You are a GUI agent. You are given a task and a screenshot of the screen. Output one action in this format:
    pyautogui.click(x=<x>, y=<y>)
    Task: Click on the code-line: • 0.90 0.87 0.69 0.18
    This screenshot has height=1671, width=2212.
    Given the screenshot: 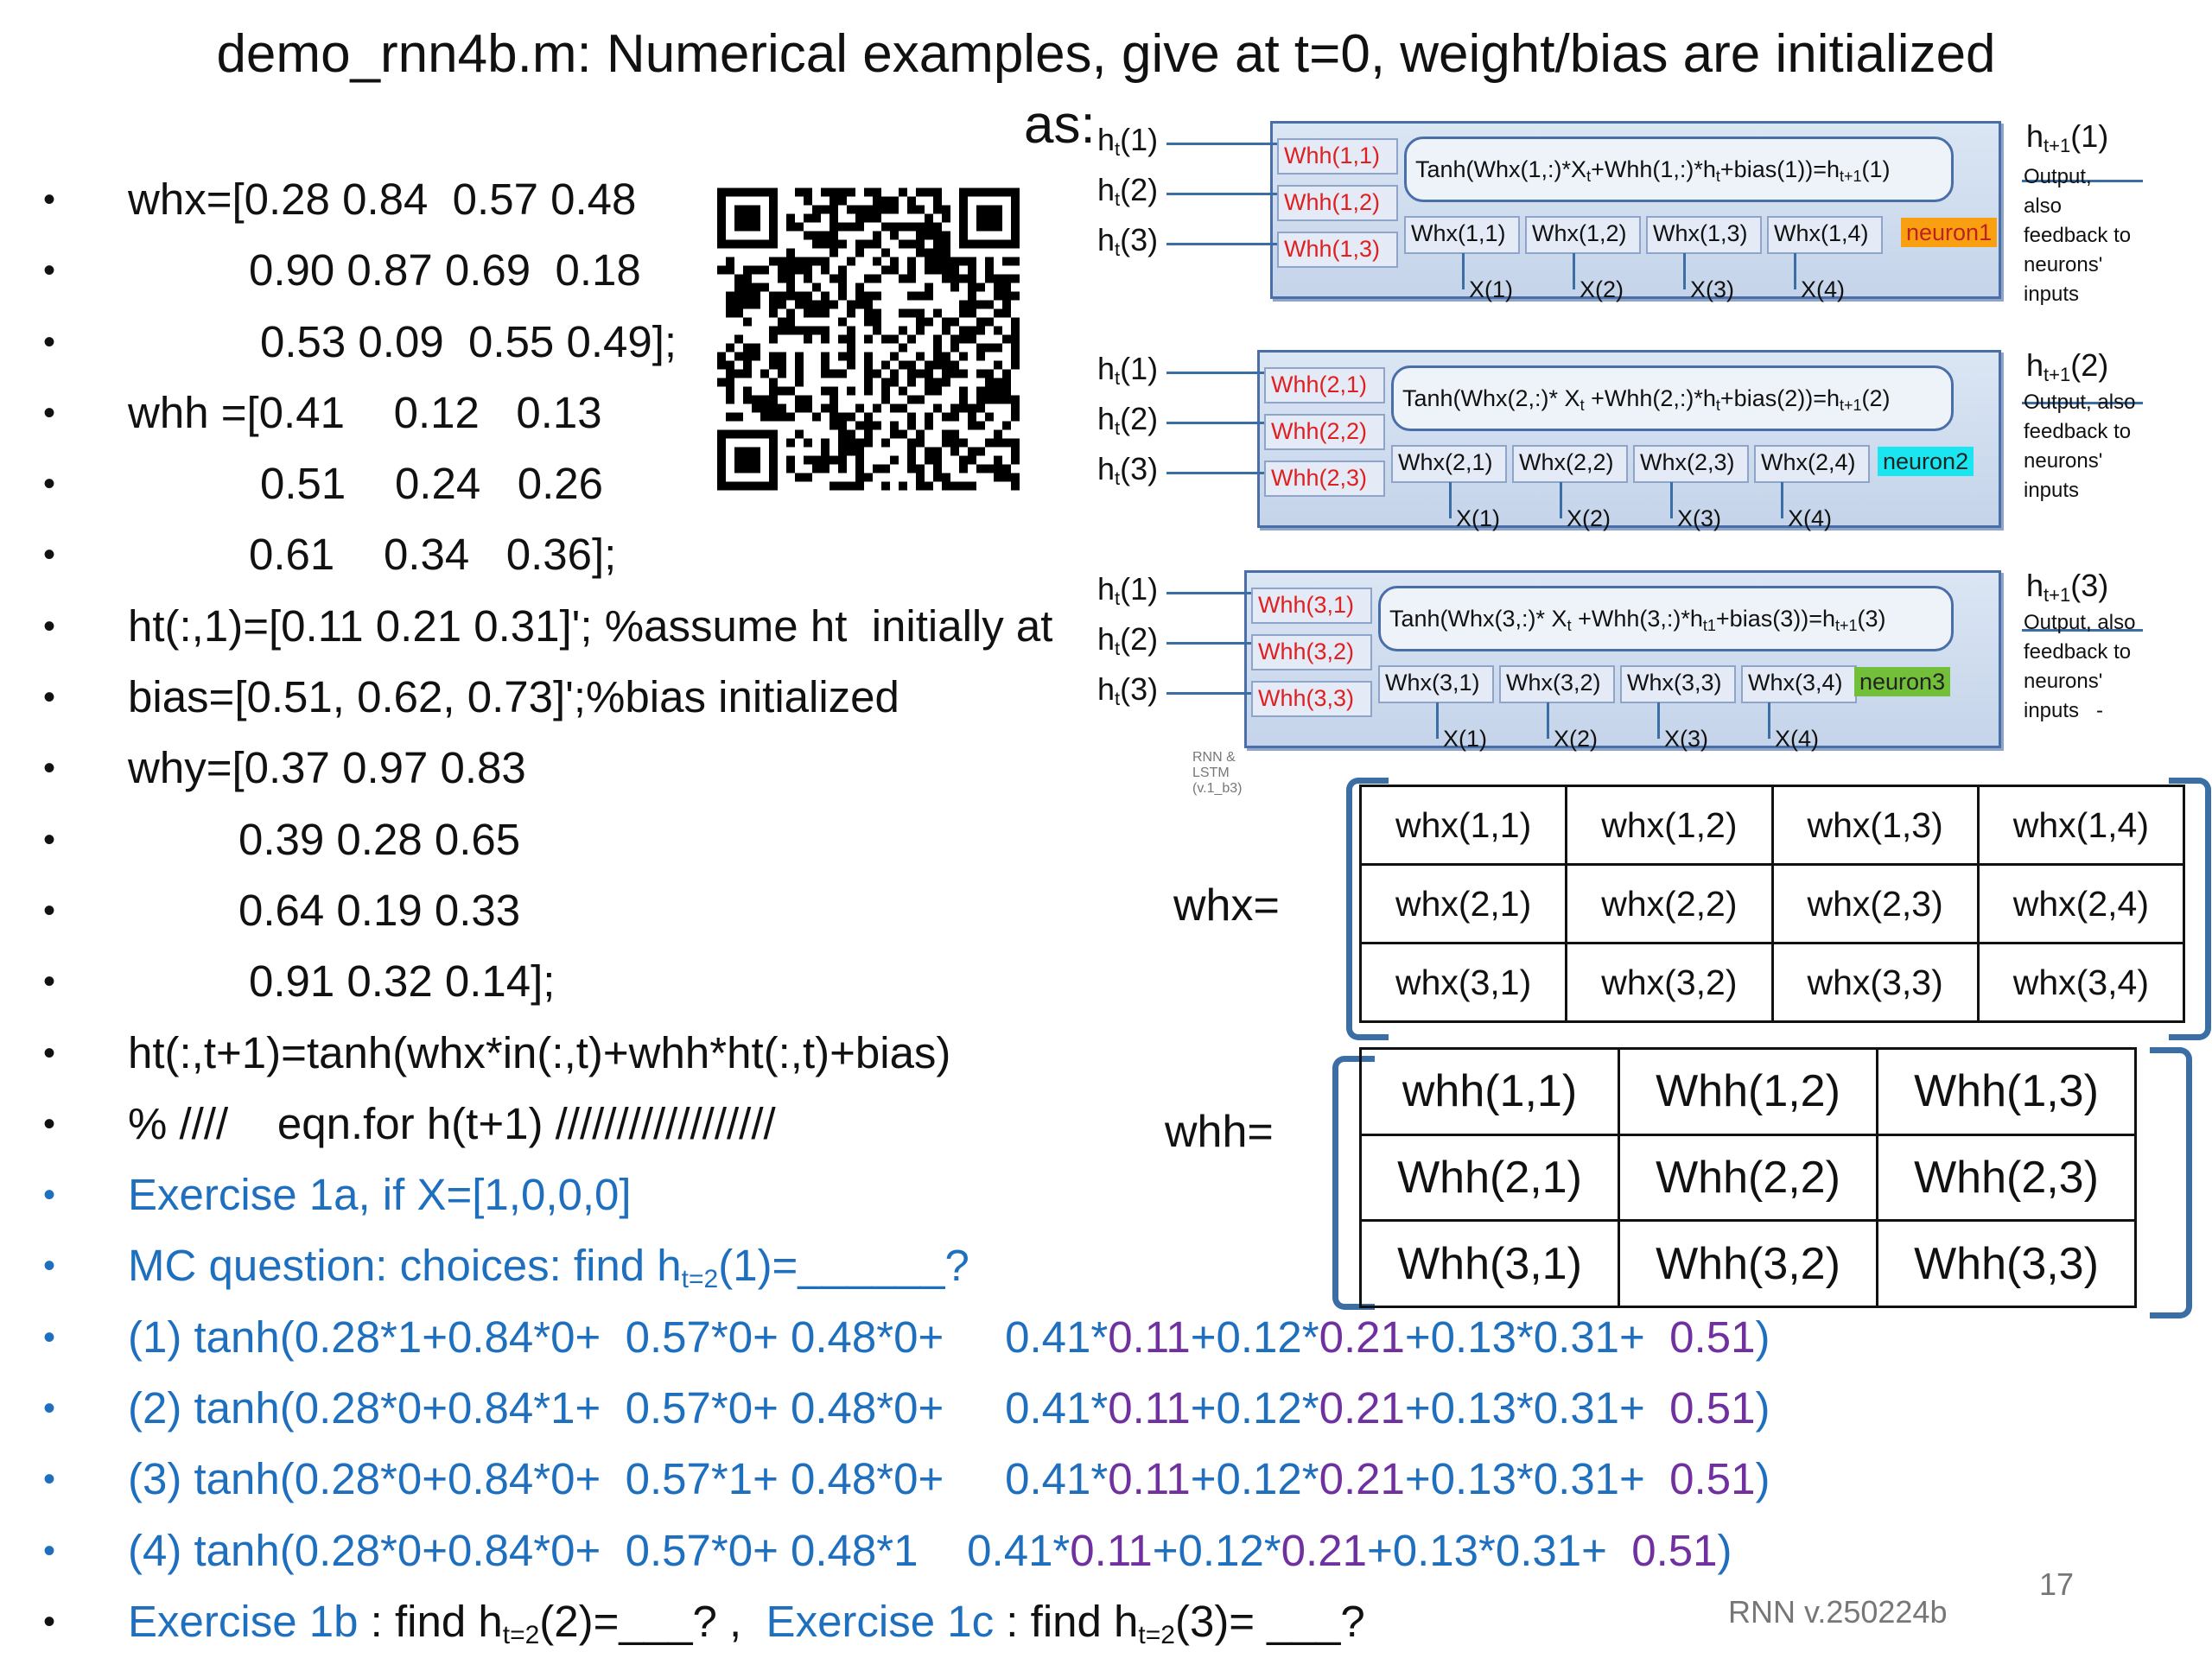 What is the action you would take?
    pyautogui.click(x=570, y=270)
    